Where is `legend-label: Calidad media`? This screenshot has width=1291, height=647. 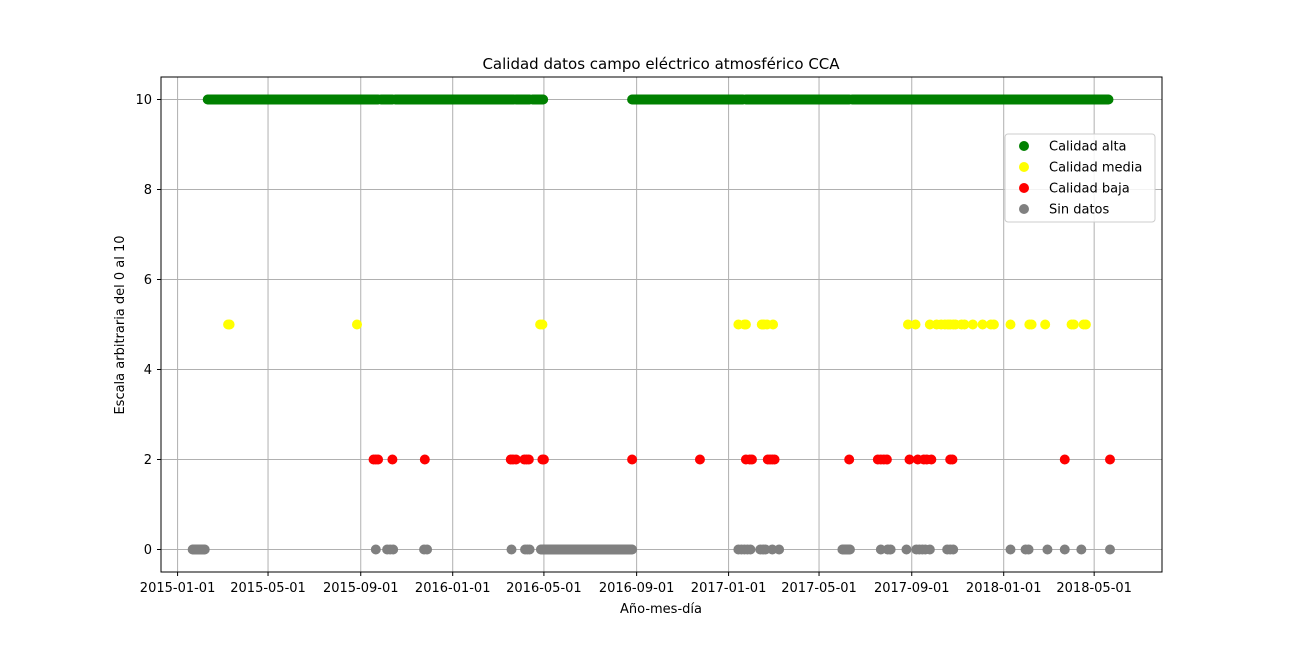 legend-label: Calidad media is located at coordinates (1095, 168).